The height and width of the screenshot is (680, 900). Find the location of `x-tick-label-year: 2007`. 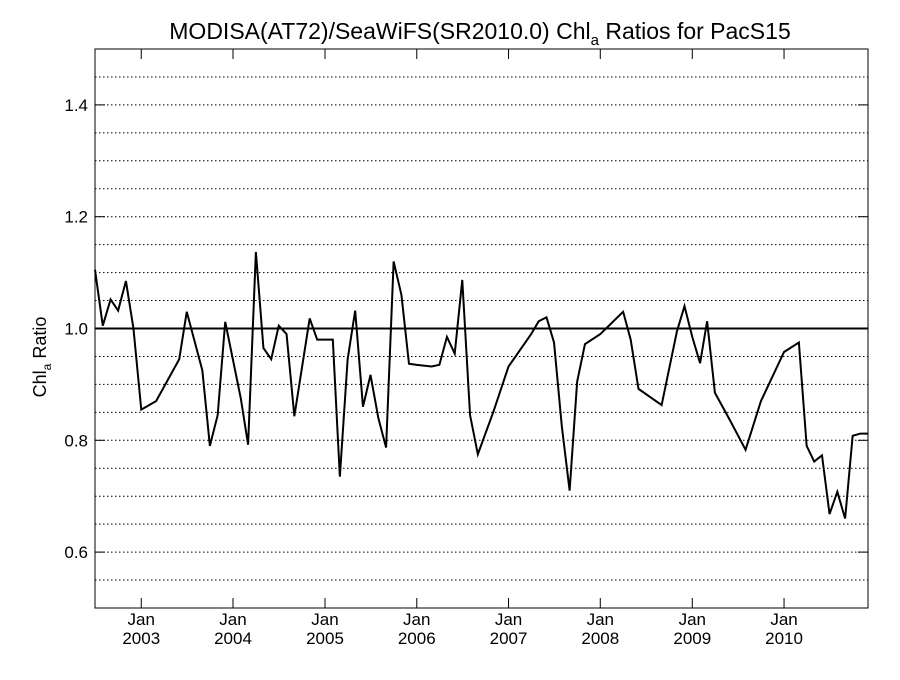

x-tick-label-year: 2007 is located at coordinates (509, 638).